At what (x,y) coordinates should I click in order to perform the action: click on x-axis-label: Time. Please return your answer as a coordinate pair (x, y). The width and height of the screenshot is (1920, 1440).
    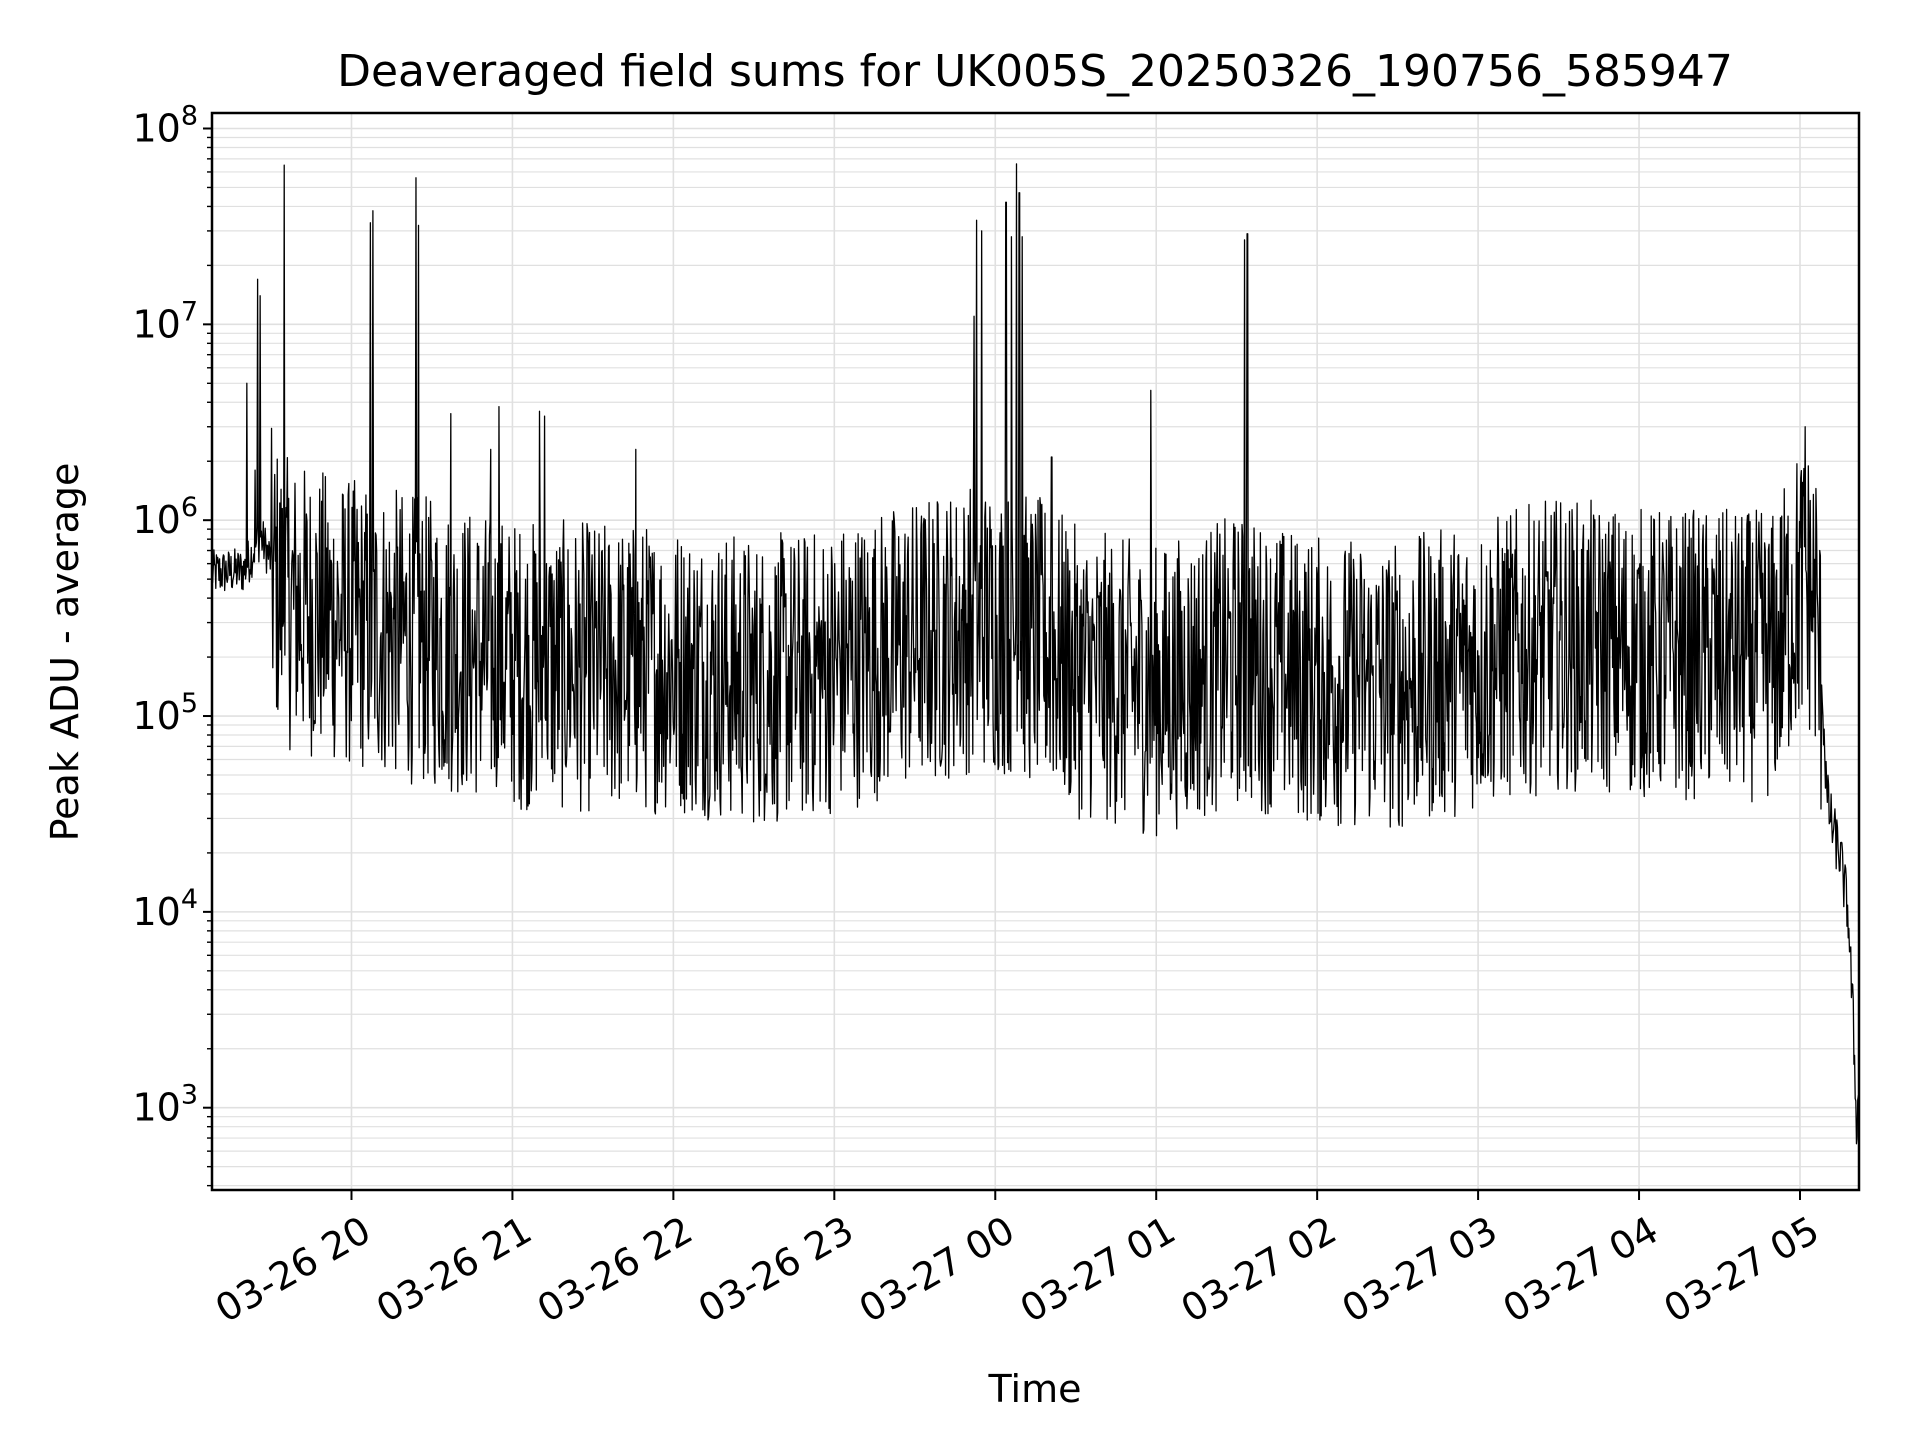
    Looking at the image, I should click on (1035, 1389).